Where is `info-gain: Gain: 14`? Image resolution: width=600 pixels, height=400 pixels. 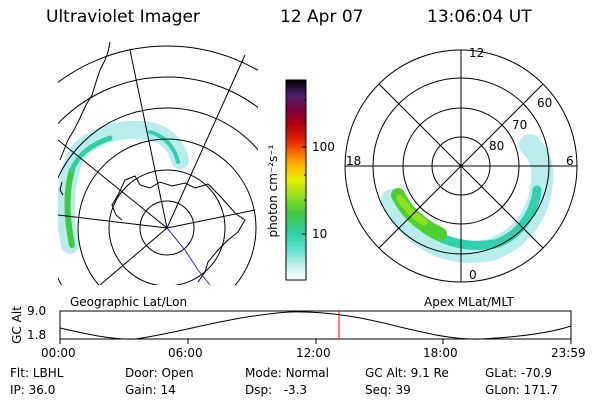 info-gain: Gain: 14 is located at coordinates (150, 390).